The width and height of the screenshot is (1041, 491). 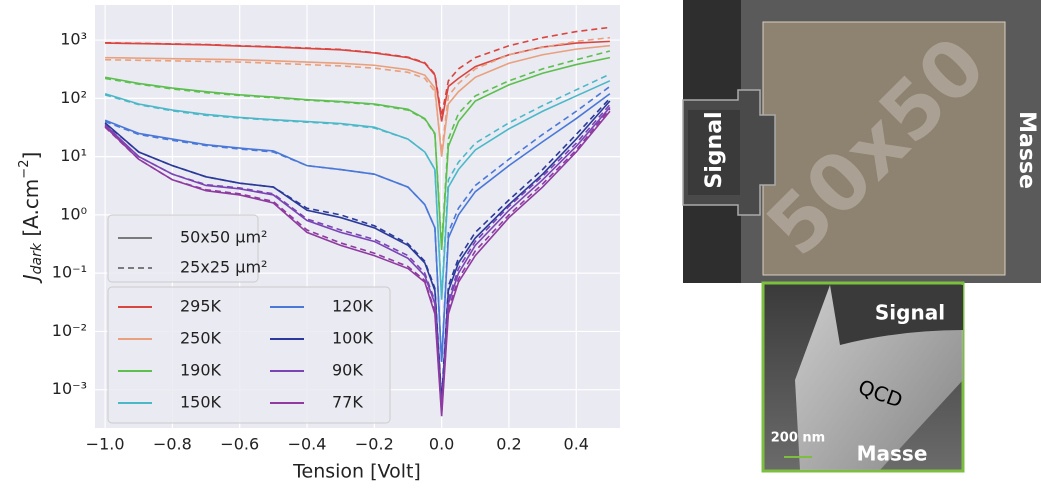 What do you see at coordinates (223, 237) in the screenshot?
I see `legend-label: 50x50 µm²` at bounding box center [223, 237].